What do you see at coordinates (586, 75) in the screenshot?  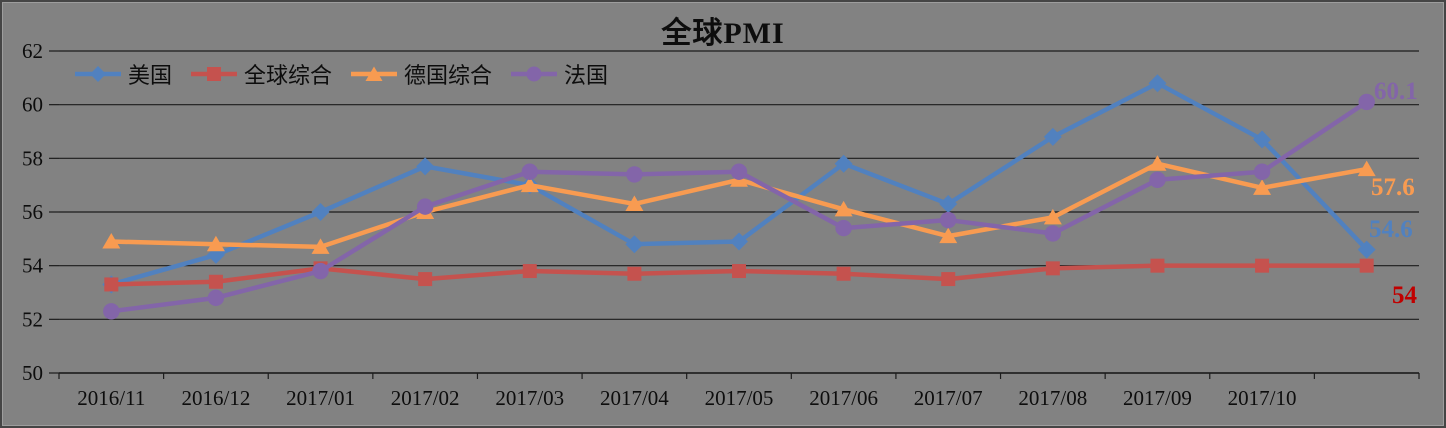 I see `legend-label-france: 法国` at bounding box center [586, 75].